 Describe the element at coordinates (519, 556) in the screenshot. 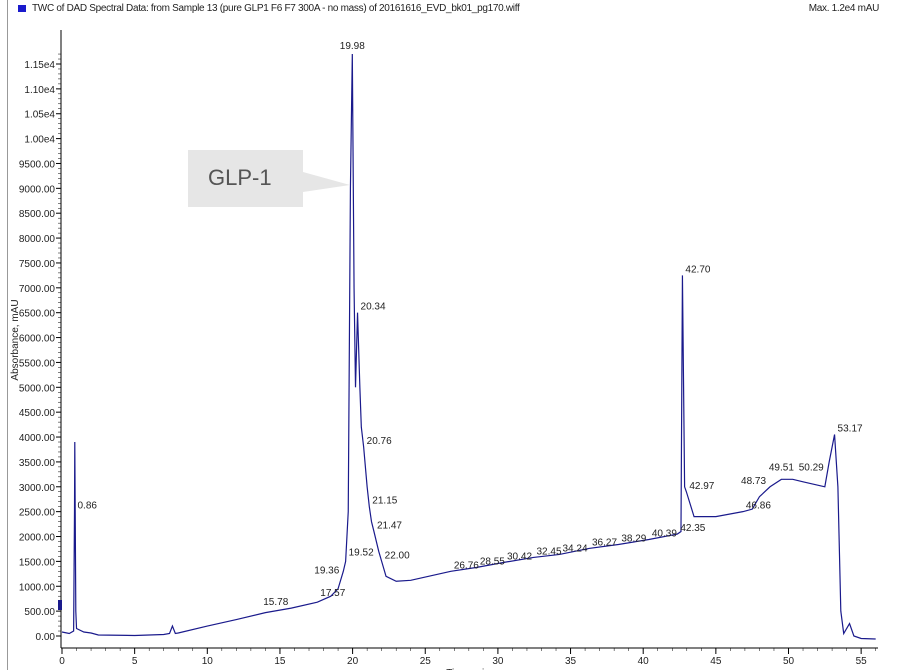

I see `peak-label: 30.42` at that location.